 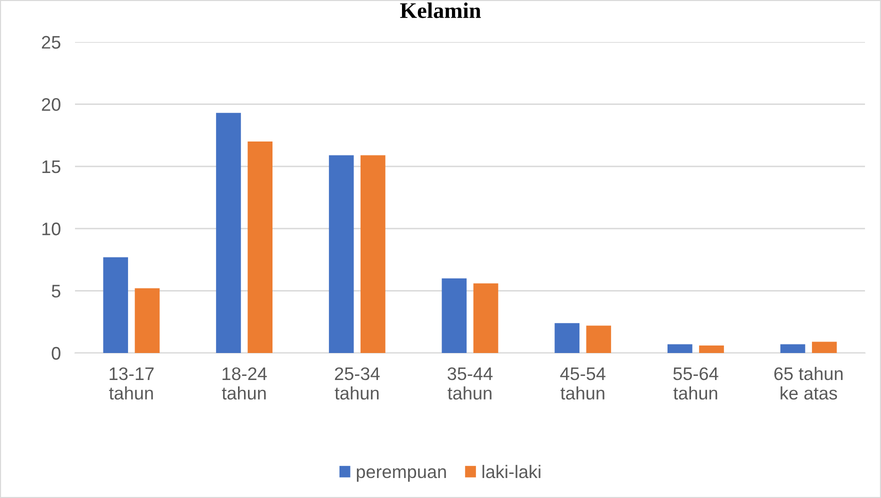 I want to click on x-tick-label: 25-34 tahun, so click(x=357, y=383).